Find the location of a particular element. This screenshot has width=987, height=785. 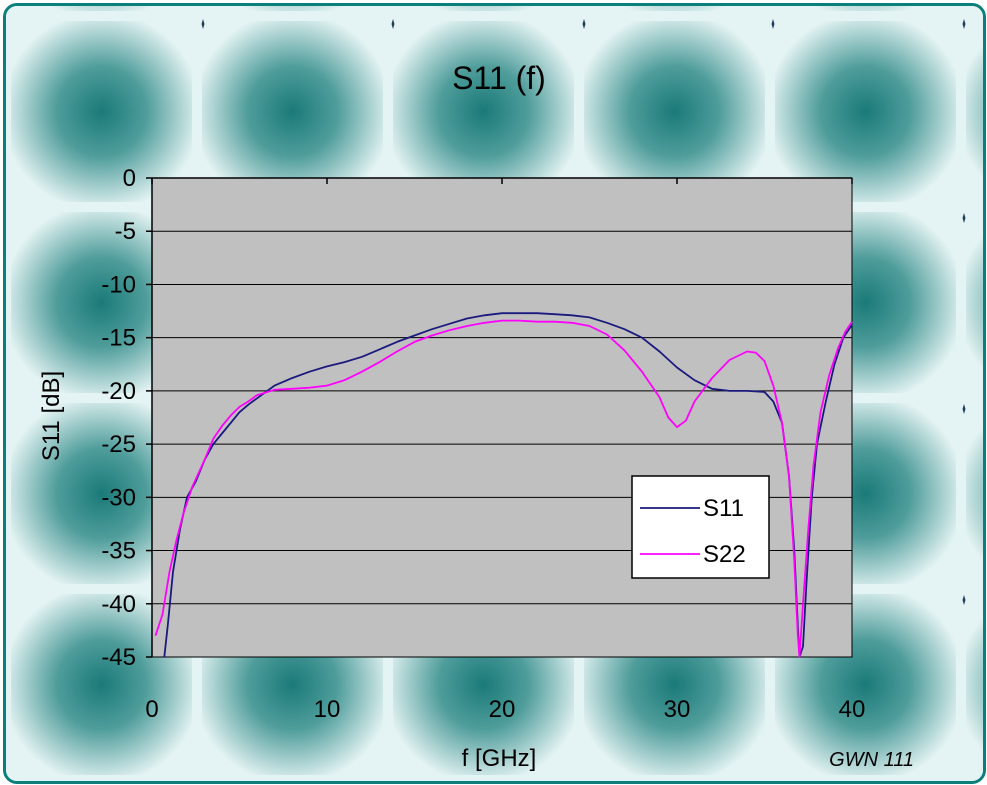

y-axis-label: S11 [dB] is located at coordinates (51, 416).